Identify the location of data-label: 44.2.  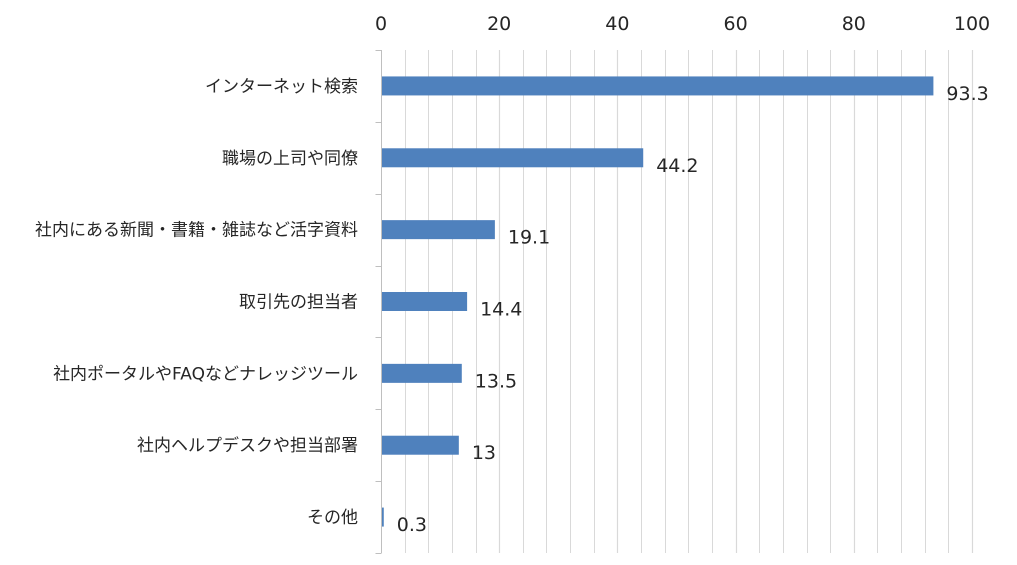
(677, 166).